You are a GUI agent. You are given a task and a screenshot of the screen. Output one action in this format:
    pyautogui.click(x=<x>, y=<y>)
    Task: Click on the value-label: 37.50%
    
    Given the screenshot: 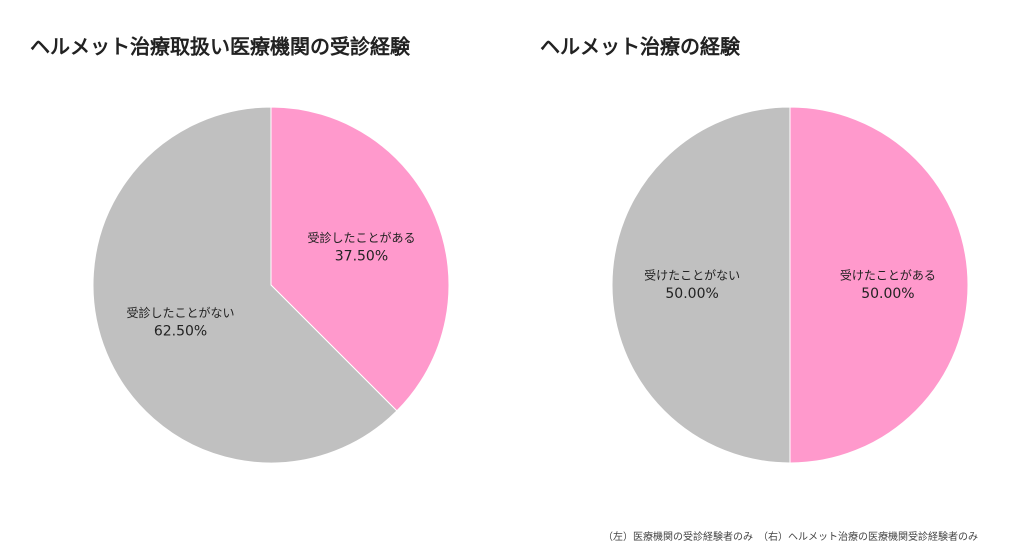 What is the action you would take?
    pyautogui.click(x=361, y=257)
    